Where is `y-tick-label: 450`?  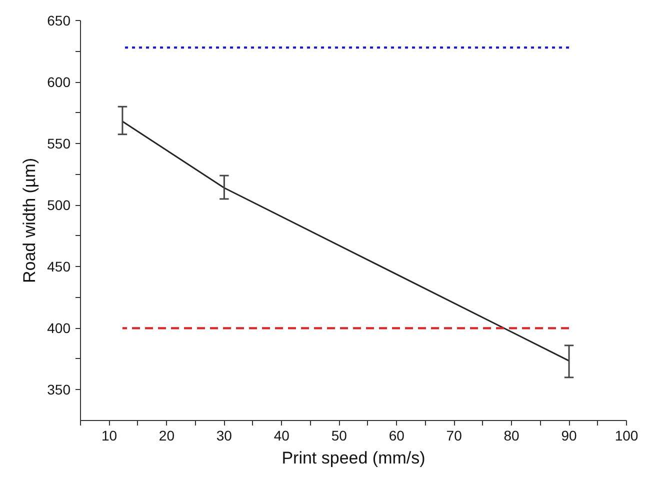 y-tick-label: 450 is located at coordinates (59, 266).